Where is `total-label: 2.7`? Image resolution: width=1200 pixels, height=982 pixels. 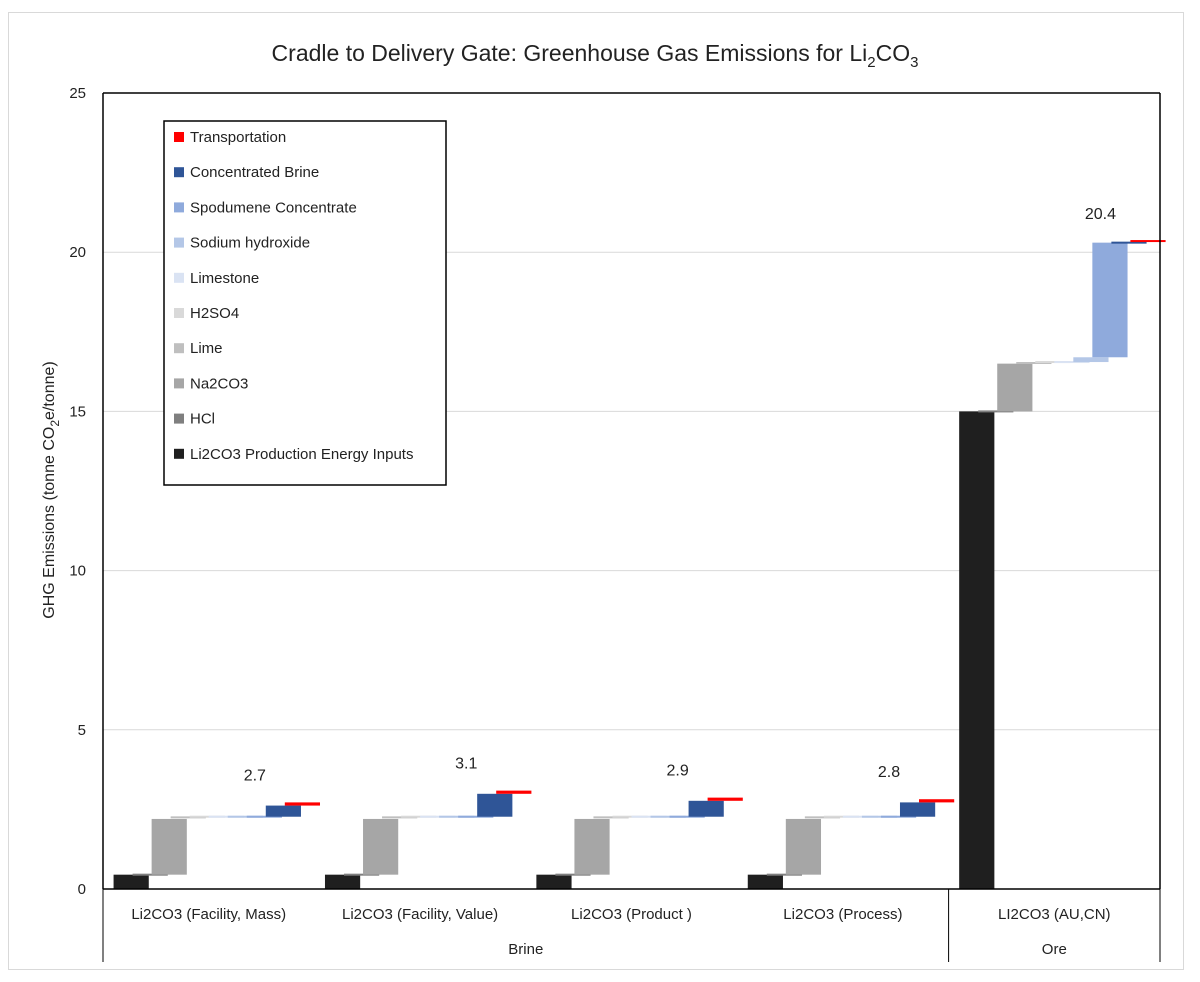
total-label: 2.7 is located at coordinates (255, 775).